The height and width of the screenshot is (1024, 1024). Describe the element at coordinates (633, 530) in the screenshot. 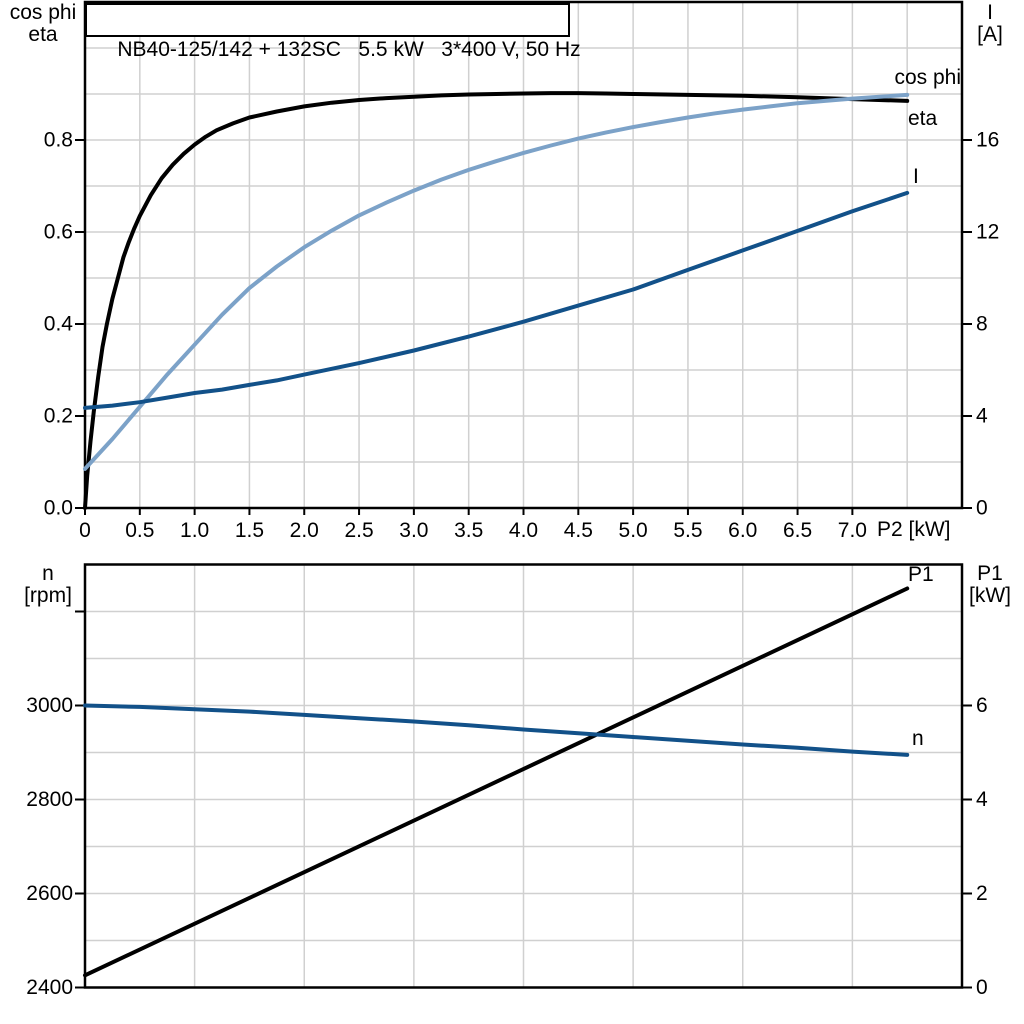

I see `x-tick-label: 5.0` at that location.